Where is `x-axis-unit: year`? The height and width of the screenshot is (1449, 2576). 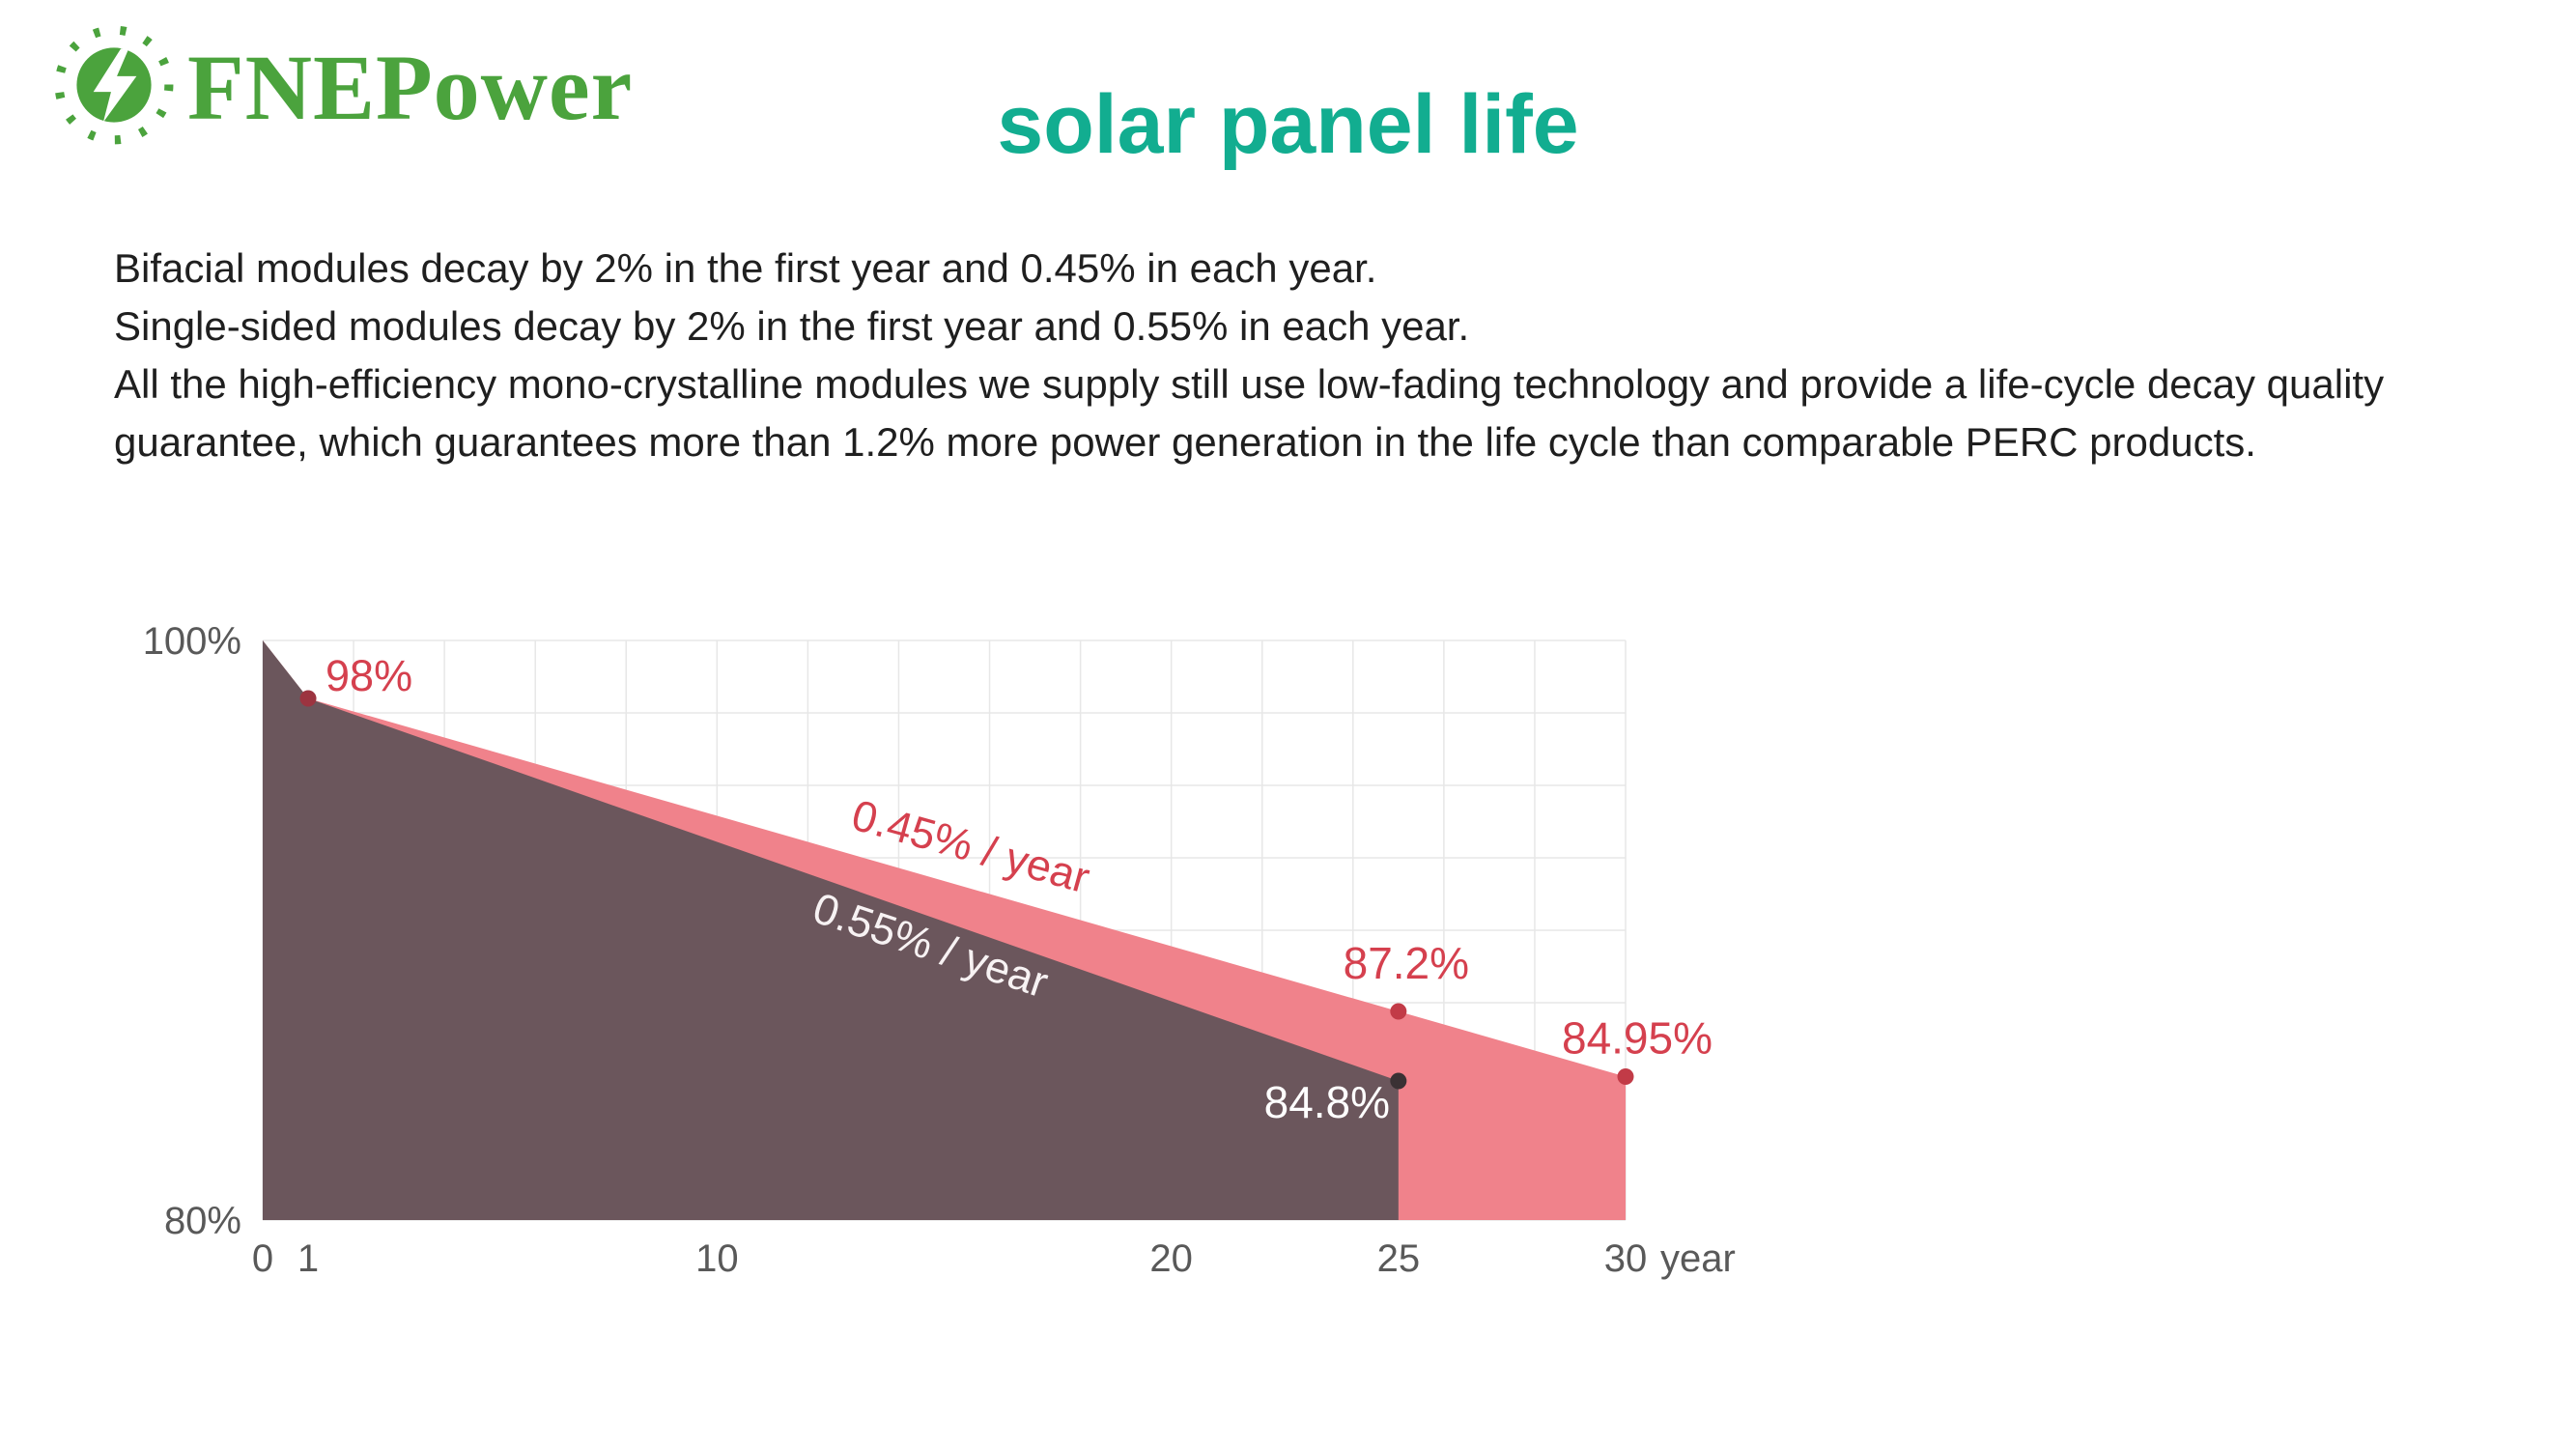 x-axis-unit: year is located at coordinates (1698, 1258).